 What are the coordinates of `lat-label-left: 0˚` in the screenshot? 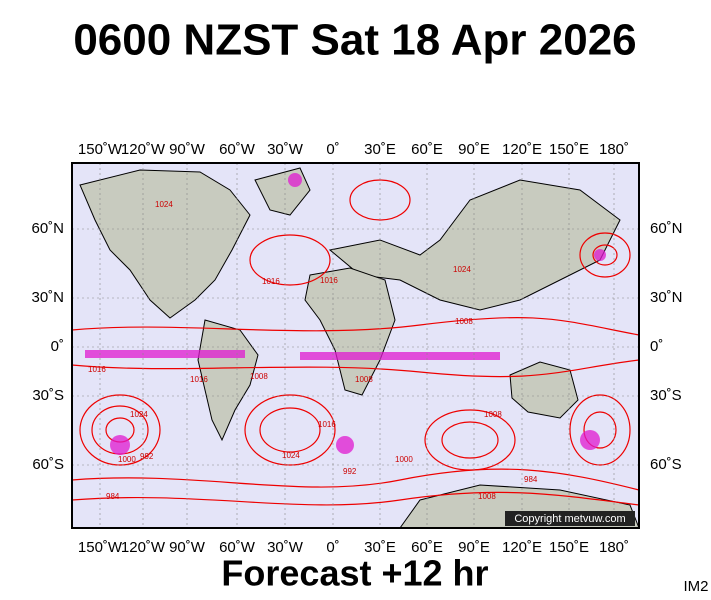 It's located at (57, 346).